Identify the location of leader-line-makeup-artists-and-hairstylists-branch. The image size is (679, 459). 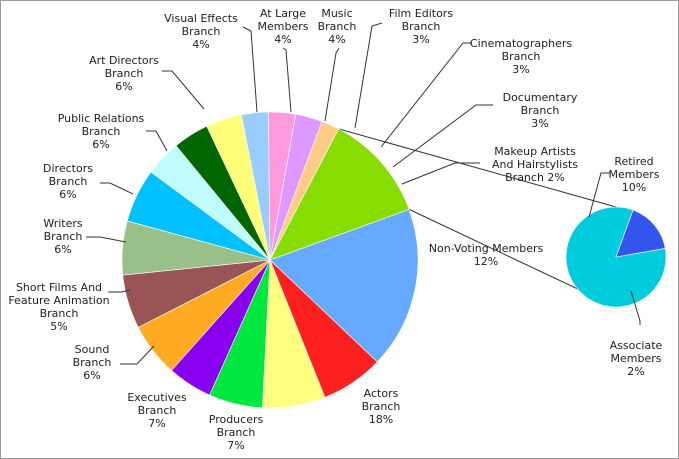
(440, 173).